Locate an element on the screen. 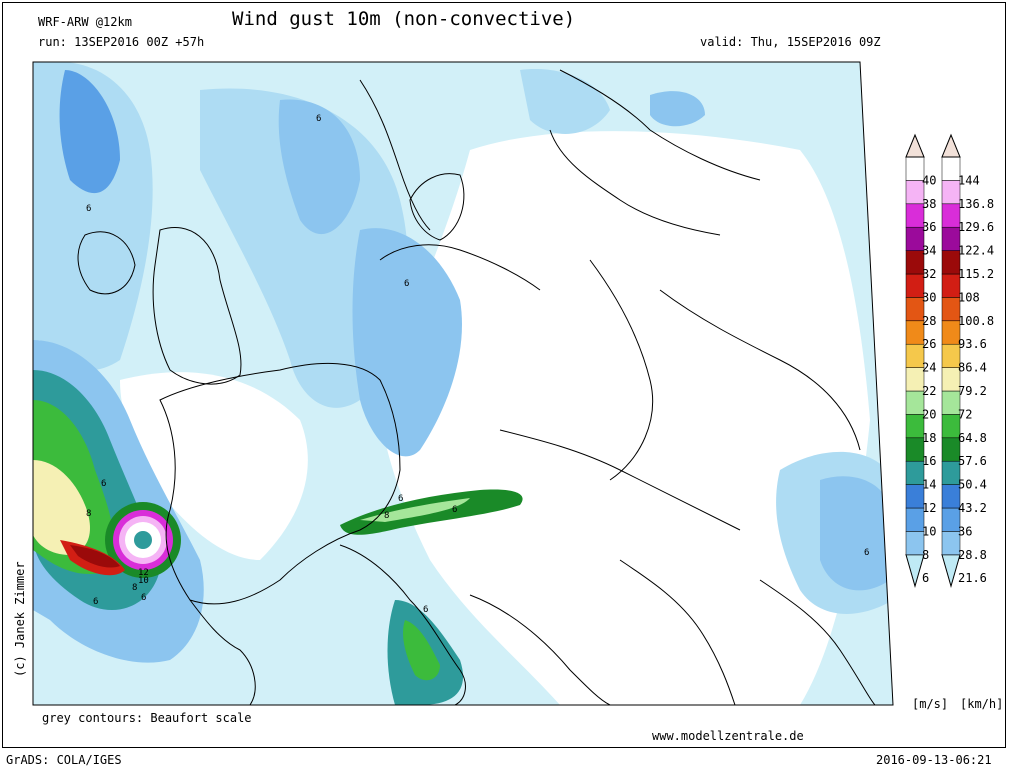 The width and height of the screenshot is (1024, 768). contour-label-core-10: 10 is located at coordinates (143, 581).